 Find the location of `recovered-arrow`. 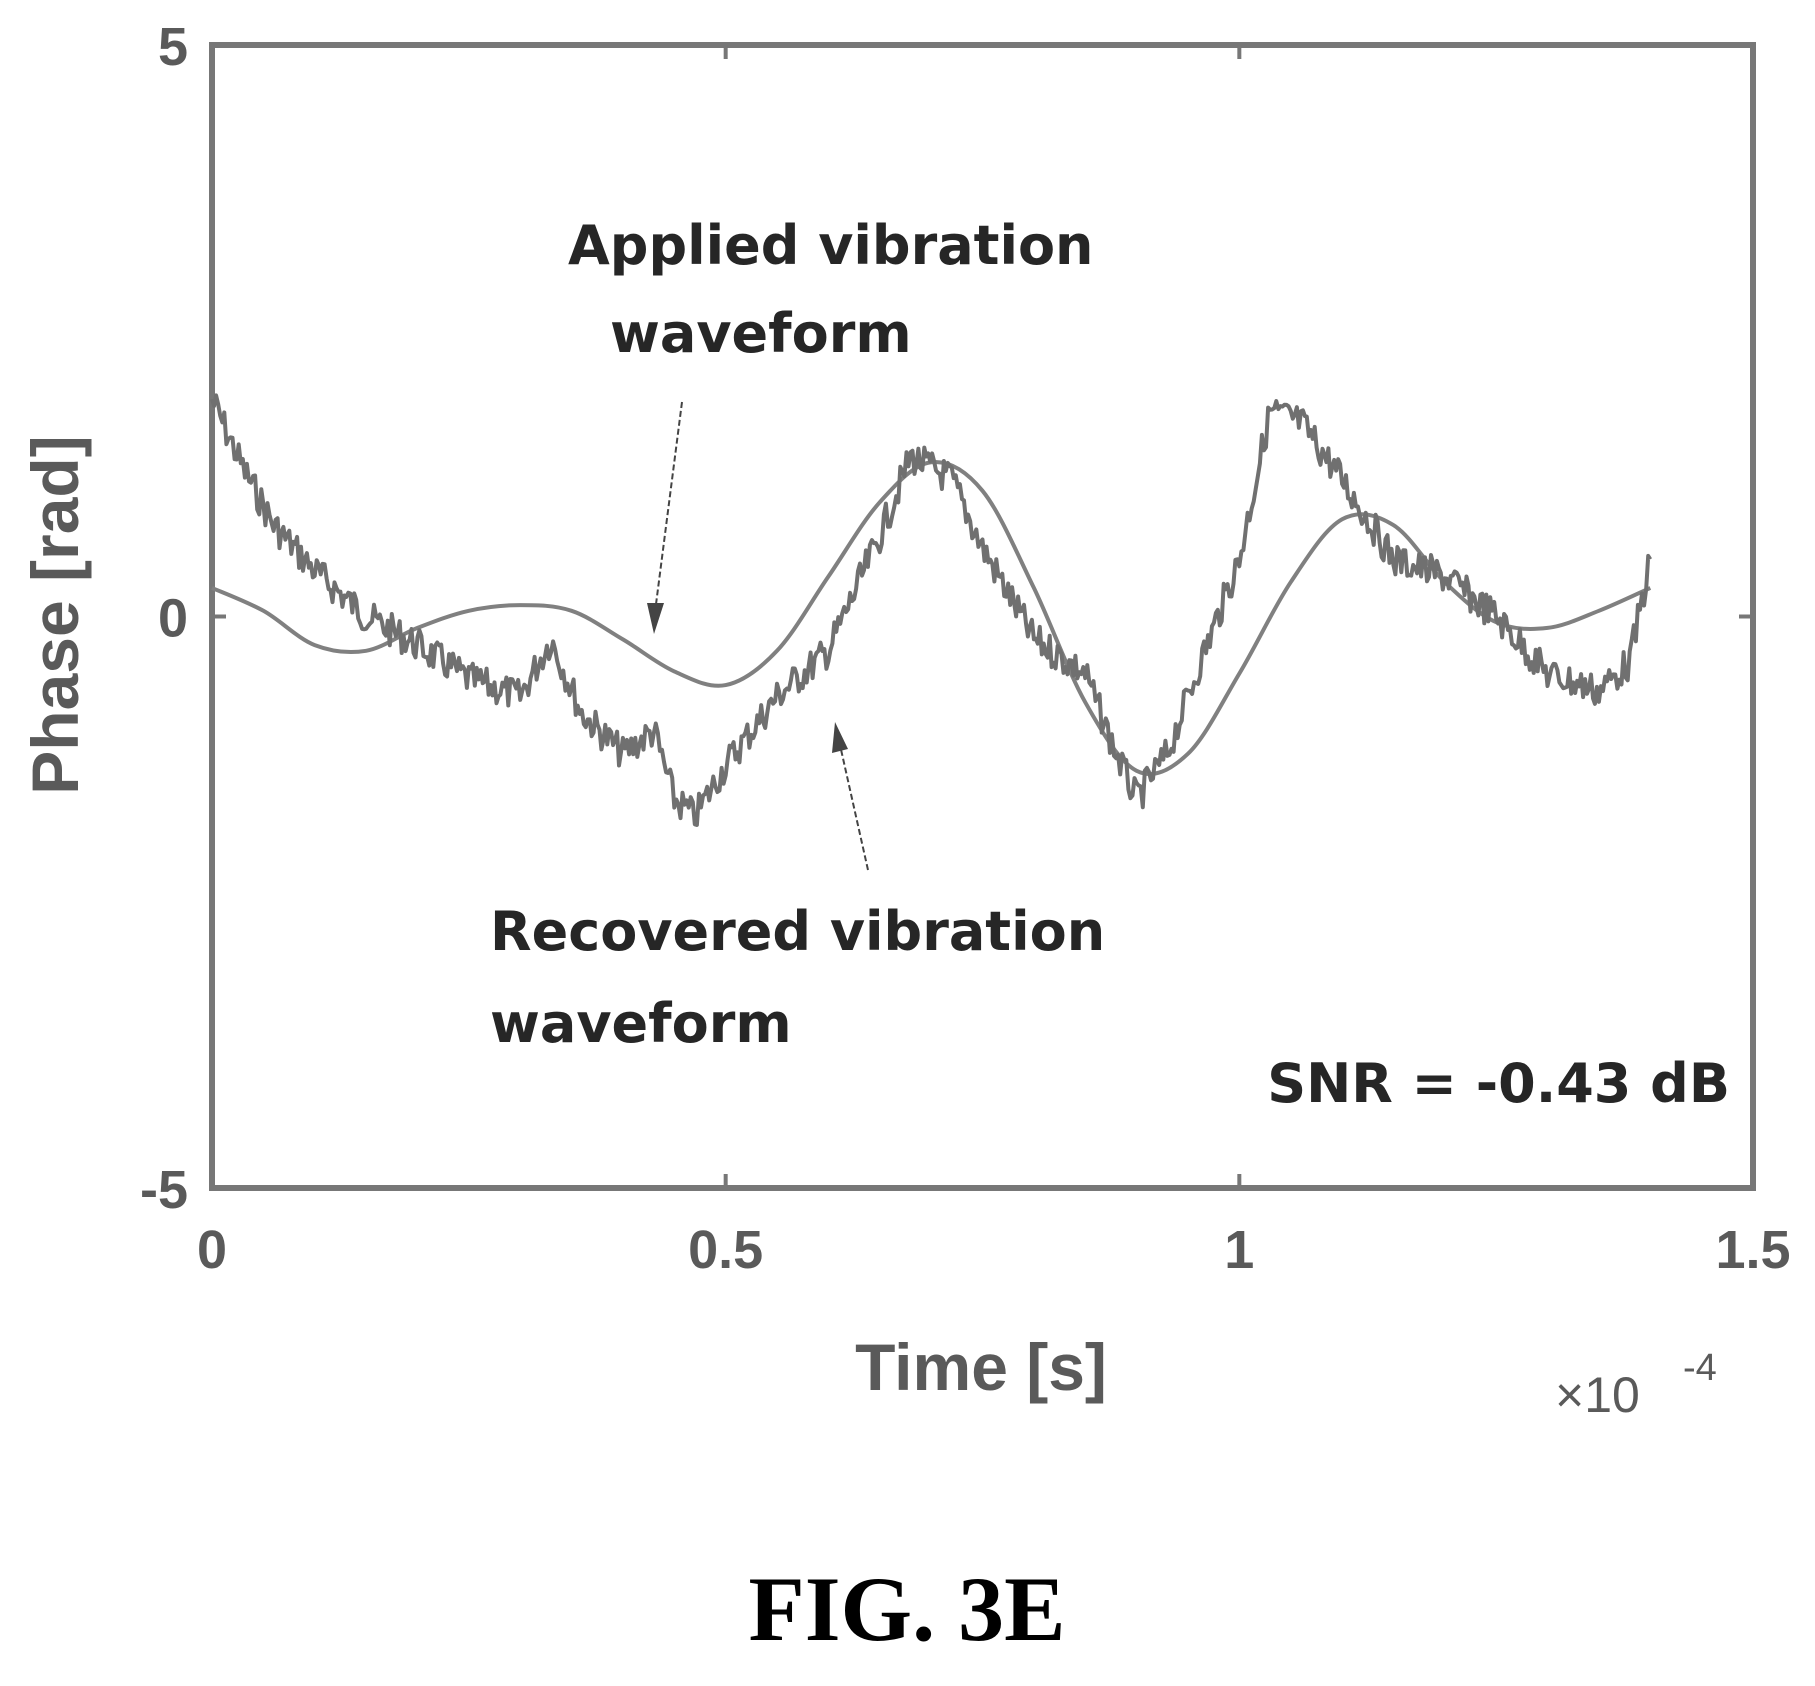

recovered-arrow is located at coordinates (850, 796).